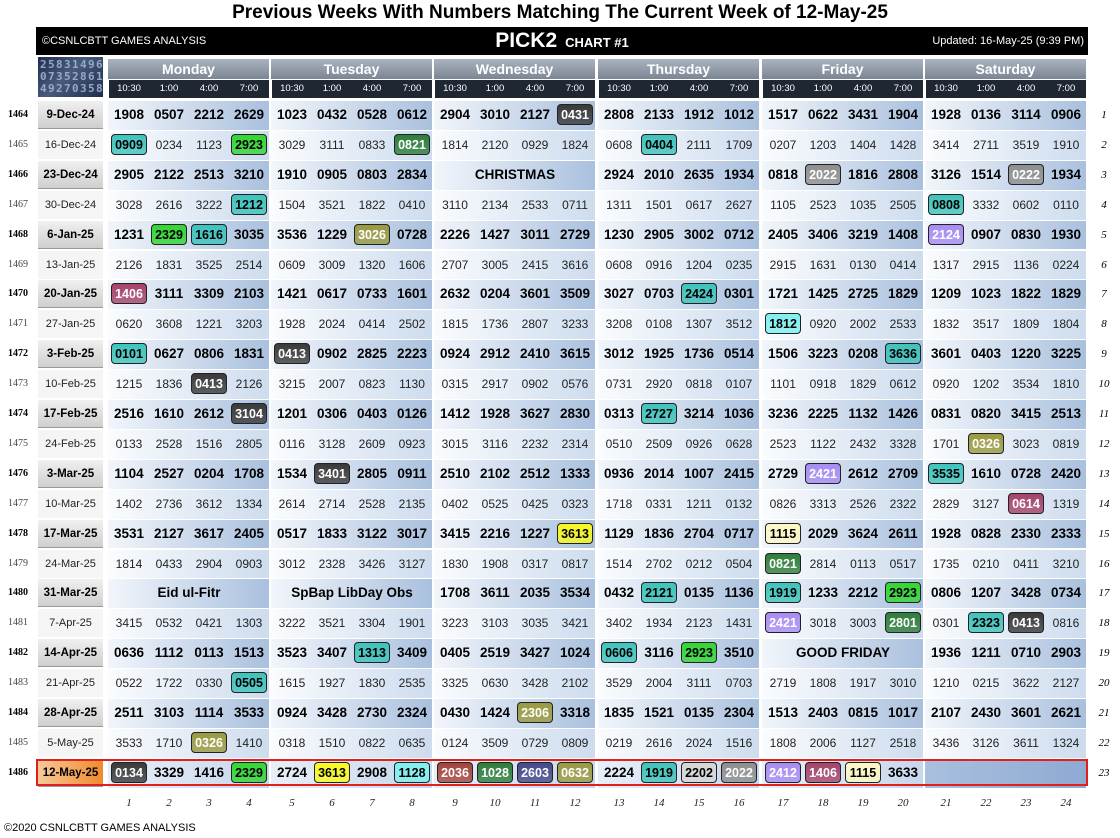 The height and width of the screenshot is (838, 1120). I want to click on number-cell: 1412, so click(455, 413).